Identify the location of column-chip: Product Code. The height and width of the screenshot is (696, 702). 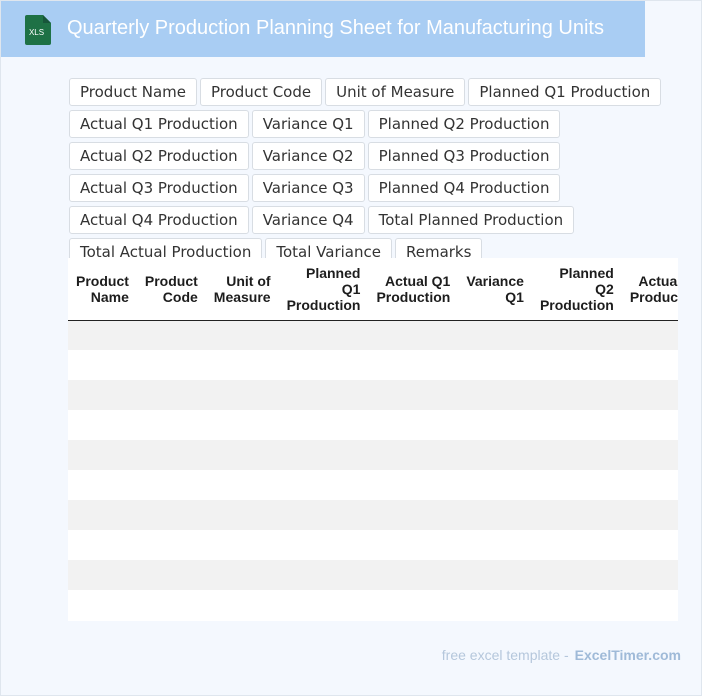
(261, 92).